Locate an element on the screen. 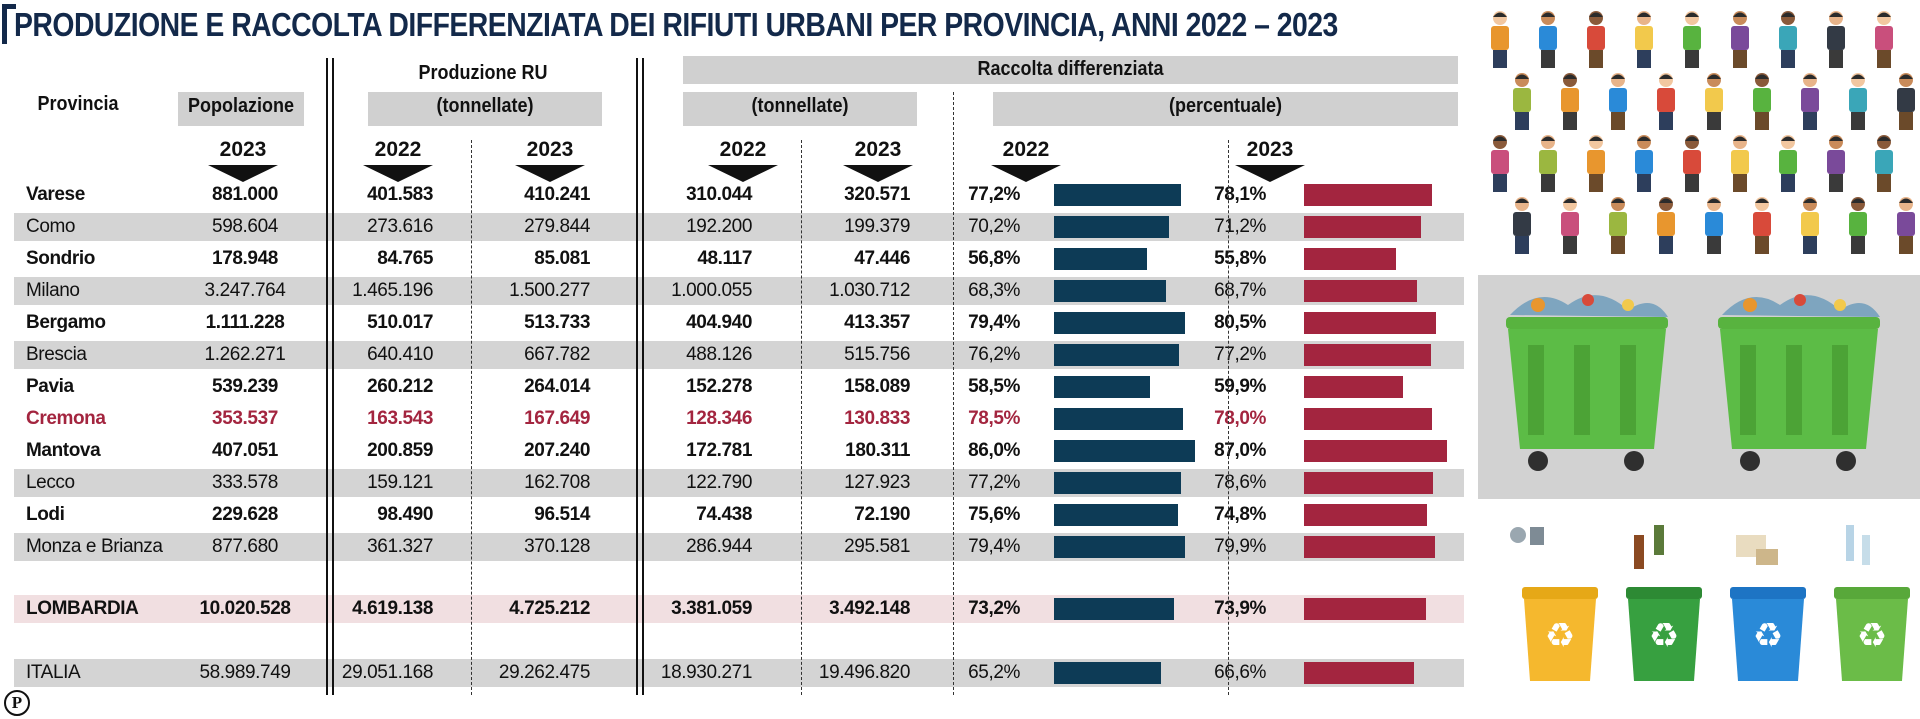 The image size is (1920, 719). cell-pop: 58.989.749 is located at coordinates (245, 672).